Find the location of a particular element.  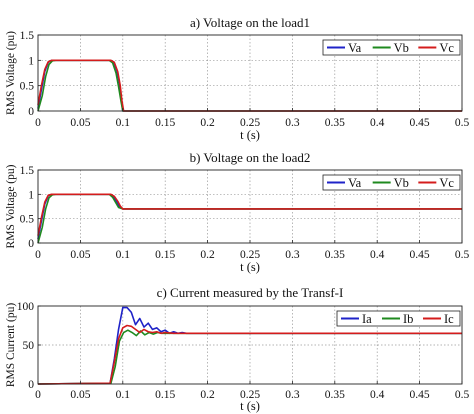

legend-label-ib: Ib is located at coordinates (408, 319).